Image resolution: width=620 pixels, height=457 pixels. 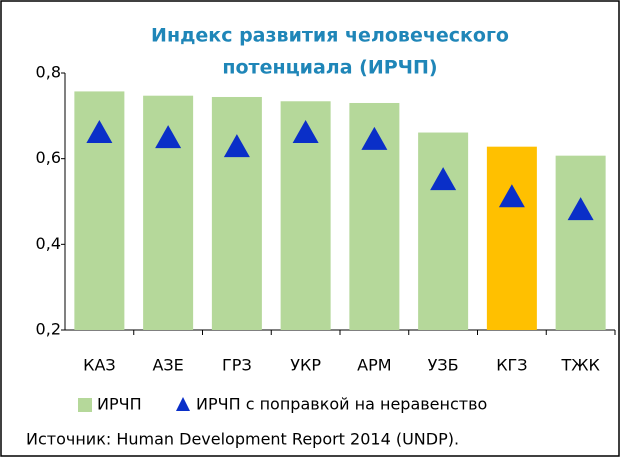 What do you see at coordinates (48, 157) in the screenshot?
I see `y-tick-label: 0,6` at bounding box center [48, 157].